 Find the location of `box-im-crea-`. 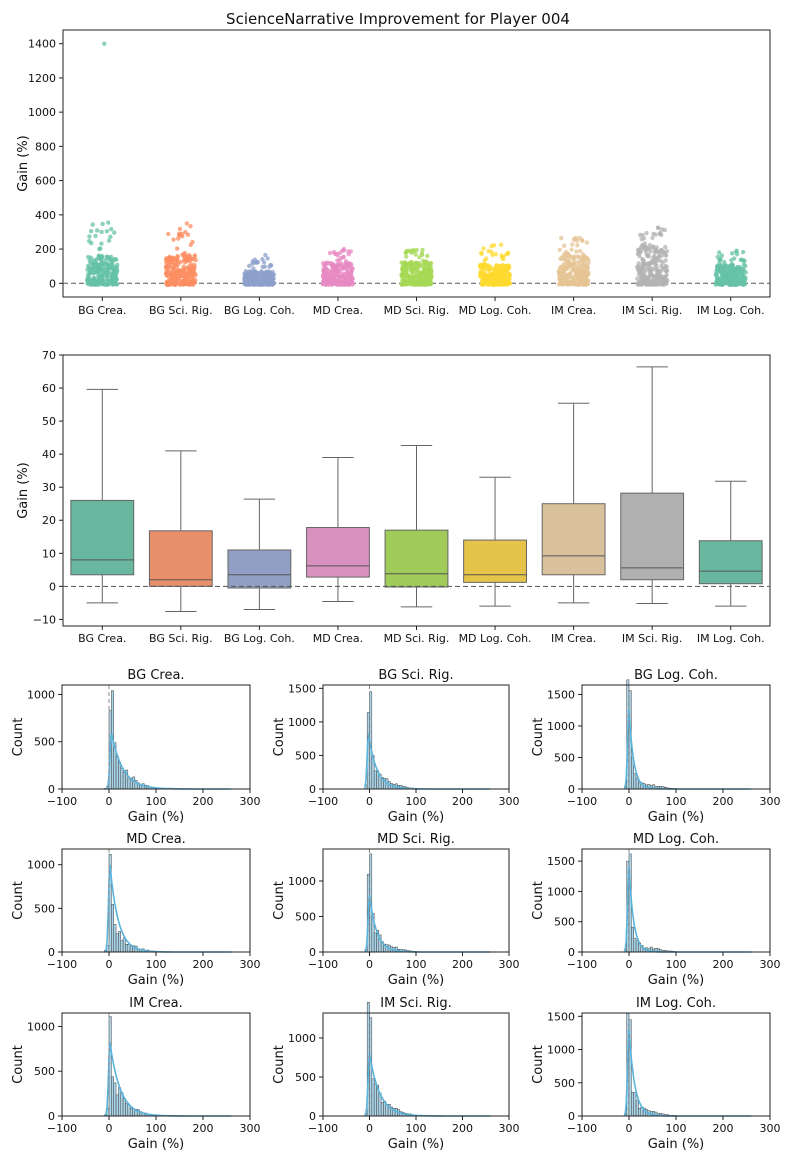

box-im-crea- is located at coordinates (573, 503).